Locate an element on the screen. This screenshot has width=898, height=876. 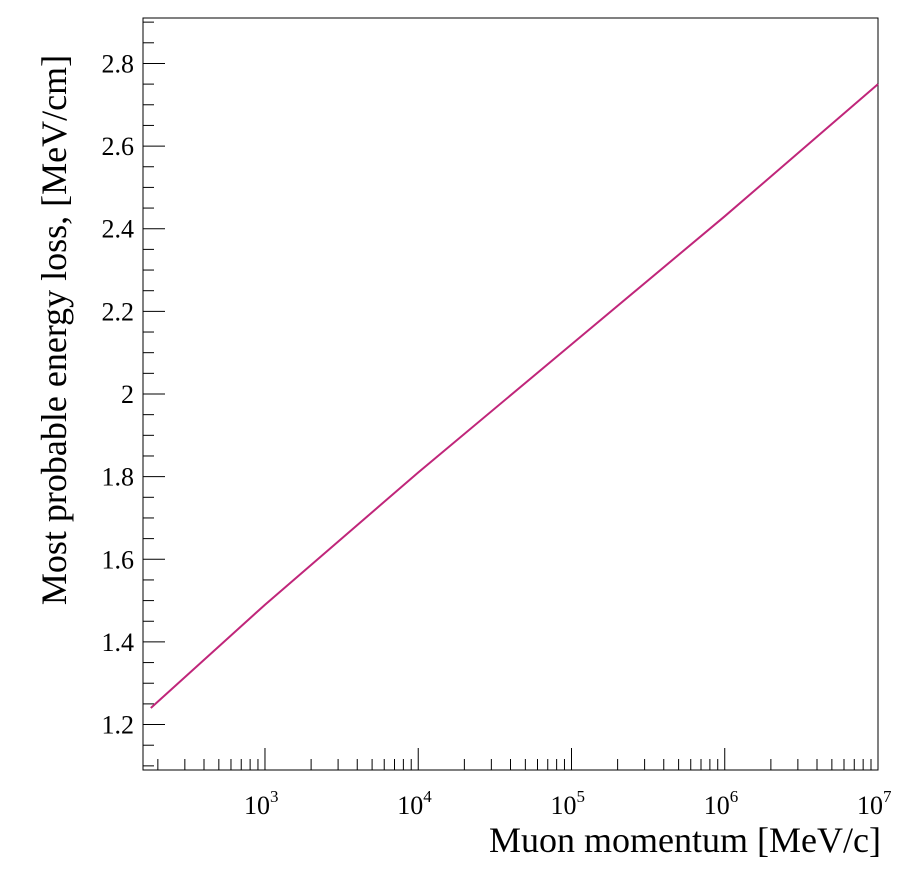
x-tick-label: 10⁶ is located at coordinates (721, 803).